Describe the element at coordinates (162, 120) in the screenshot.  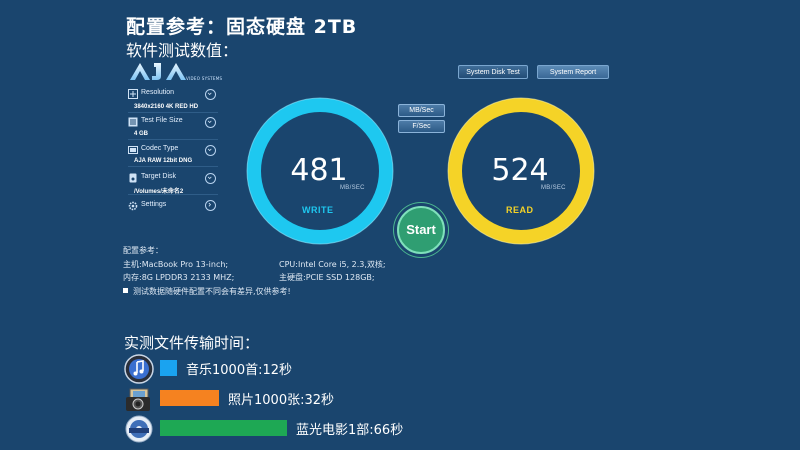
I see `setting-label: Test File Size` at that location.